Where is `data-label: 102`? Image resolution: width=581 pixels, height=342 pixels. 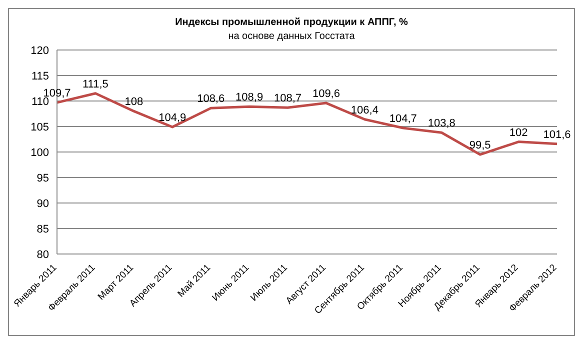
data-label: 102 is located at coordinates (518, 132).